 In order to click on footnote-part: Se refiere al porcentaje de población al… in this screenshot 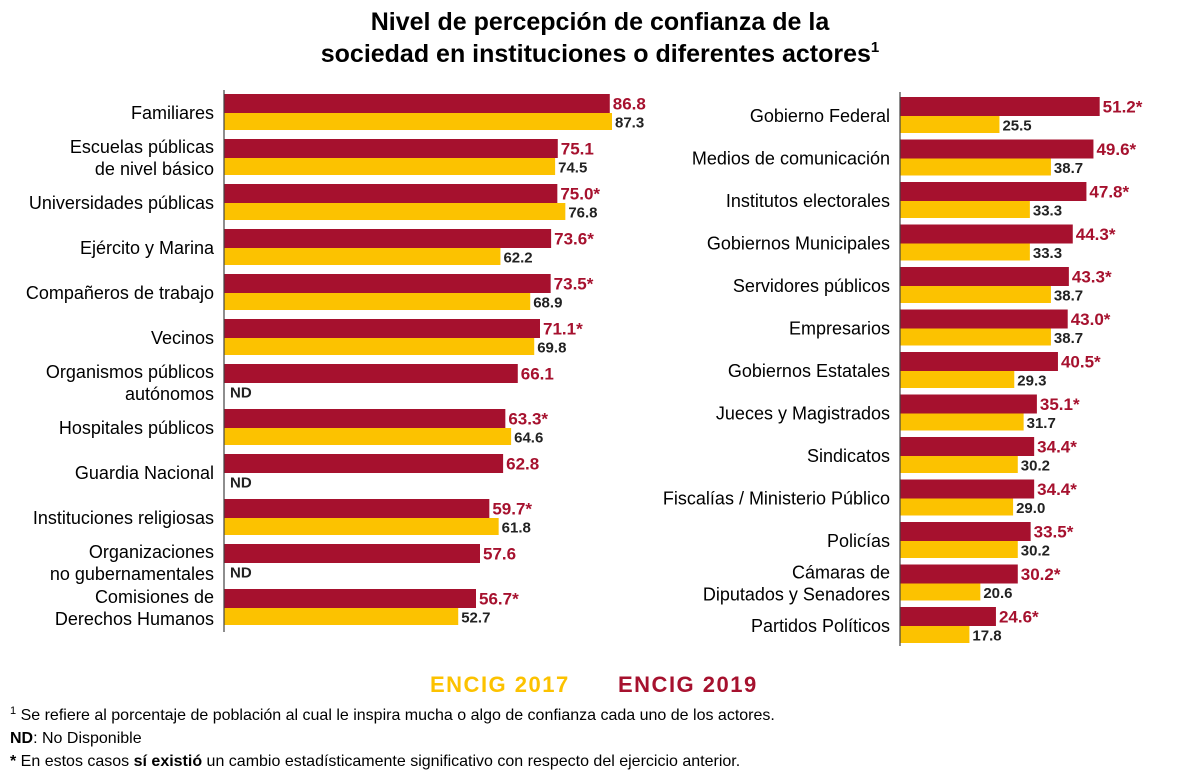, I will do `click(395, 715)`.